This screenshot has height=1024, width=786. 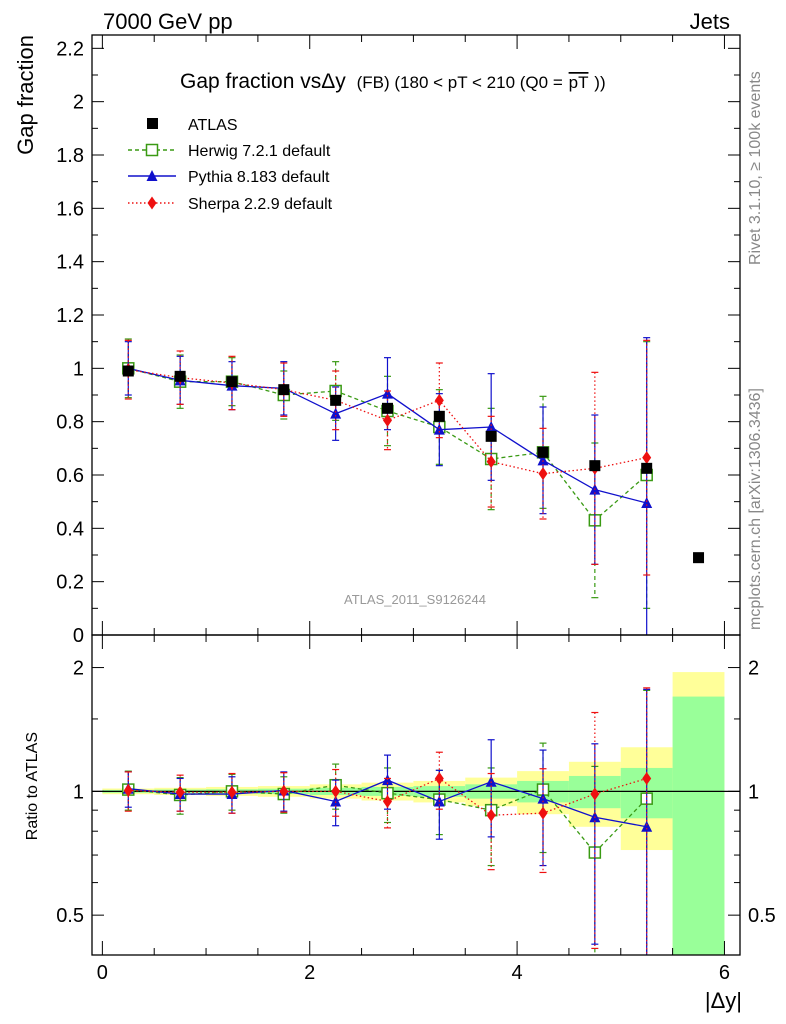 What do you see at coordinates (70, 316) in the screenshot?
I see `main-ytick-label: 1.2` at bounding box center [70, 316].